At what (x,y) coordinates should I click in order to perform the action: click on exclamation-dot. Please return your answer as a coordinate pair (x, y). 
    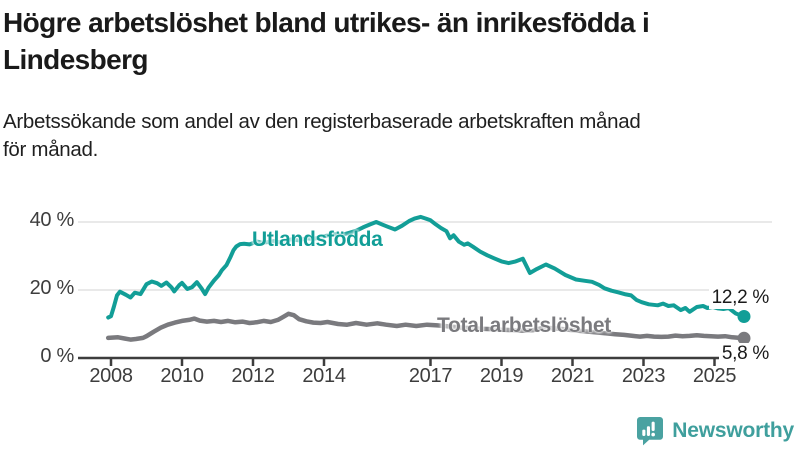
    Looking at the image, I should click on (653, 434).